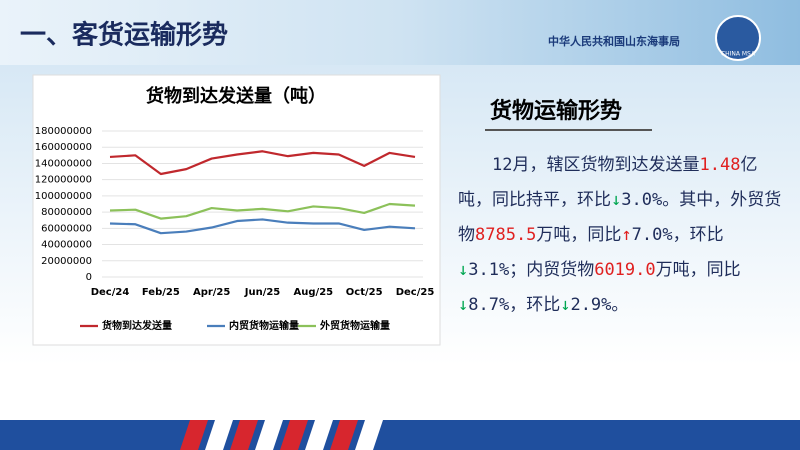 This screenshot has width=800, height=450. Describe the element at coordinates (400, 32) in the screenshot. I see `header-band` at that location.